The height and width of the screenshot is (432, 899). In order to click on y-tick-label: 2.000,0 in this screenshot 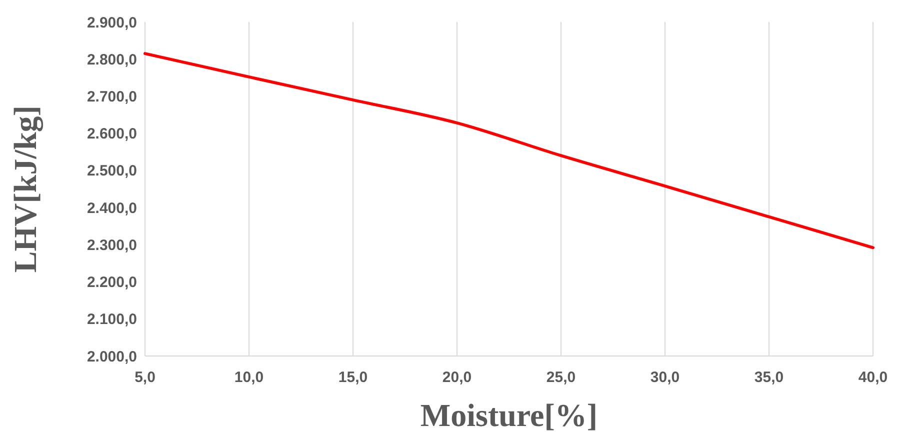, I will do `click(111, 357)`.